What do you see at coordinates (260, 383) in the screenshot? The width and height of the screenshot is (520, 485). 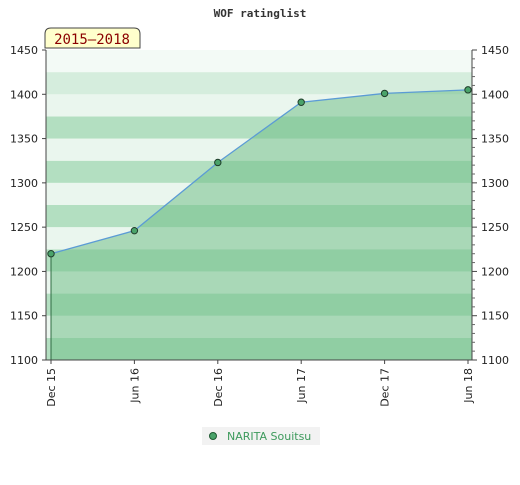 I see `x-axis: Dec 15 Jun 16 Dec 16 Jun 17 Dec 17 Jun 18` at bounding box center [260, 383].